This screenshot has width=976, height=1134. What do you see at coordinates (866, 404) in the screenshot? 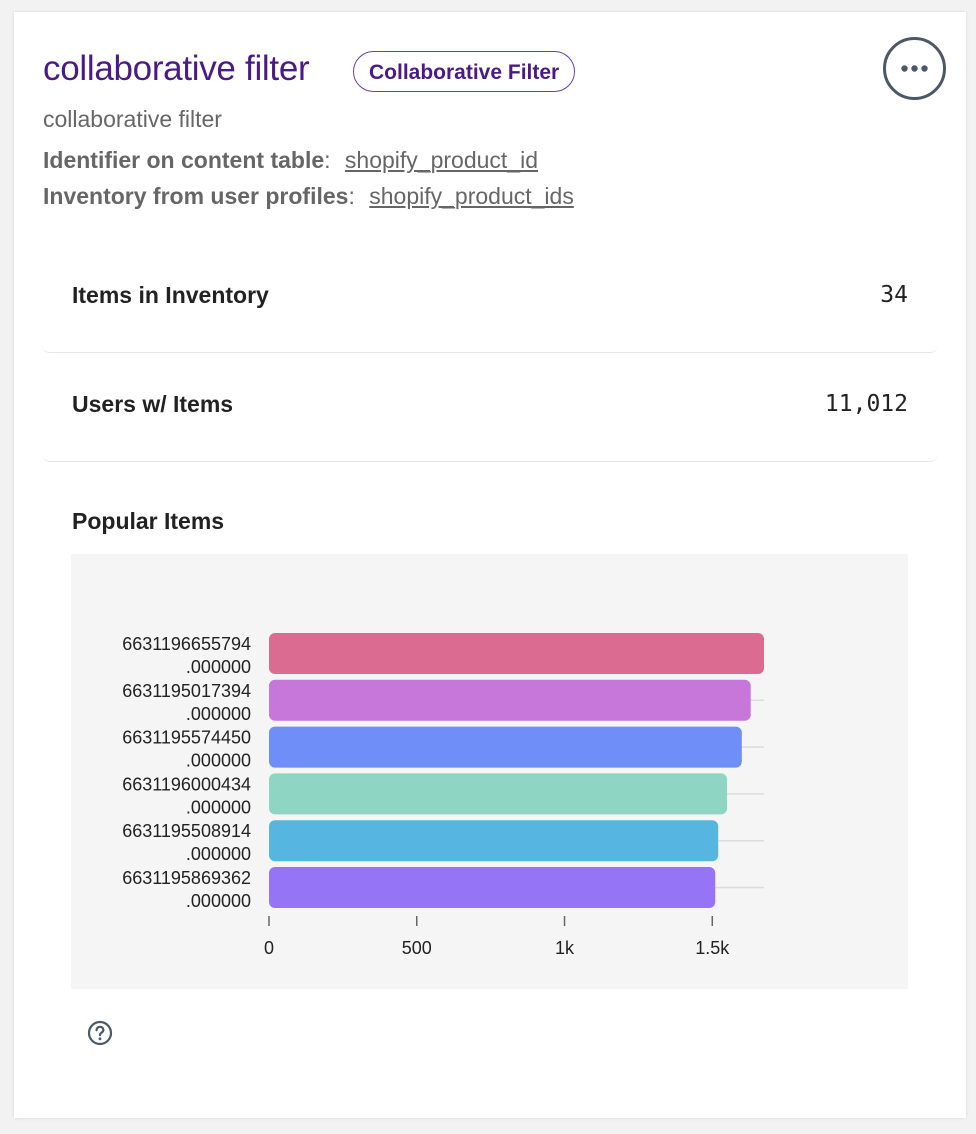
I see `stat-value: 11,012` at bounding box center [866, 404].